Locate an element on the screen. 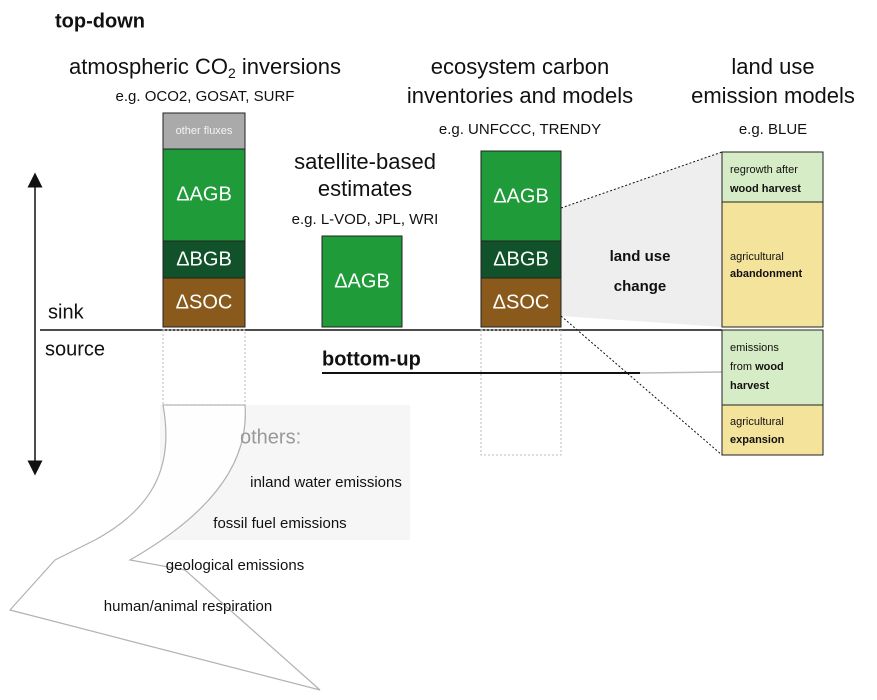 Image resolution: width=877 pixels, height=700 pixels. col-title: estimates is located at coordinates (365, 188).